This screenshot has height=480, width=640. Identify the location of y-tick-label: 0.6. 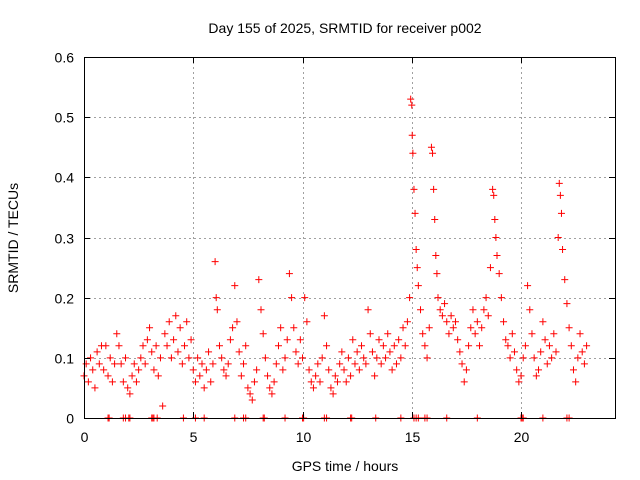
(65, 58).